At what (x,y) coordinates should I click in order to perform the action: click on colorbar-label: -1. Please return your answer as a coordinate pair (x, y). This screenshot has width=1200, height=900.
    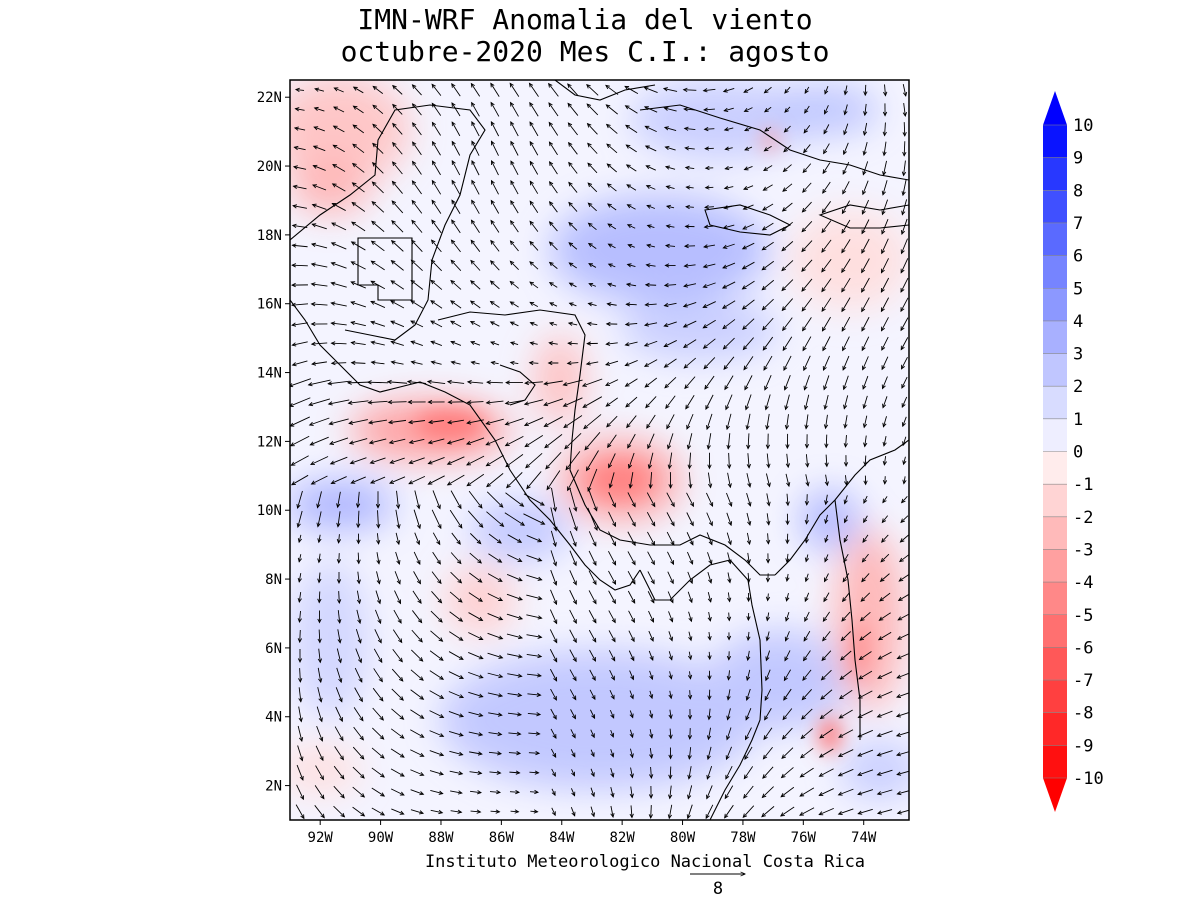
    Looking at the image, I should click on (1083, 485).